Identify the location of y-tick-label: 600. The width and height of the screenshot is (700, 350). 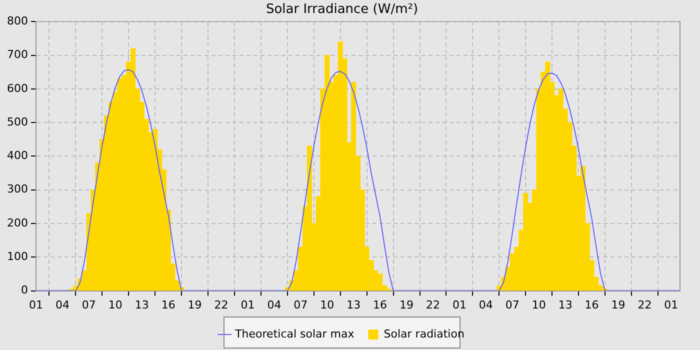
(17, 88).